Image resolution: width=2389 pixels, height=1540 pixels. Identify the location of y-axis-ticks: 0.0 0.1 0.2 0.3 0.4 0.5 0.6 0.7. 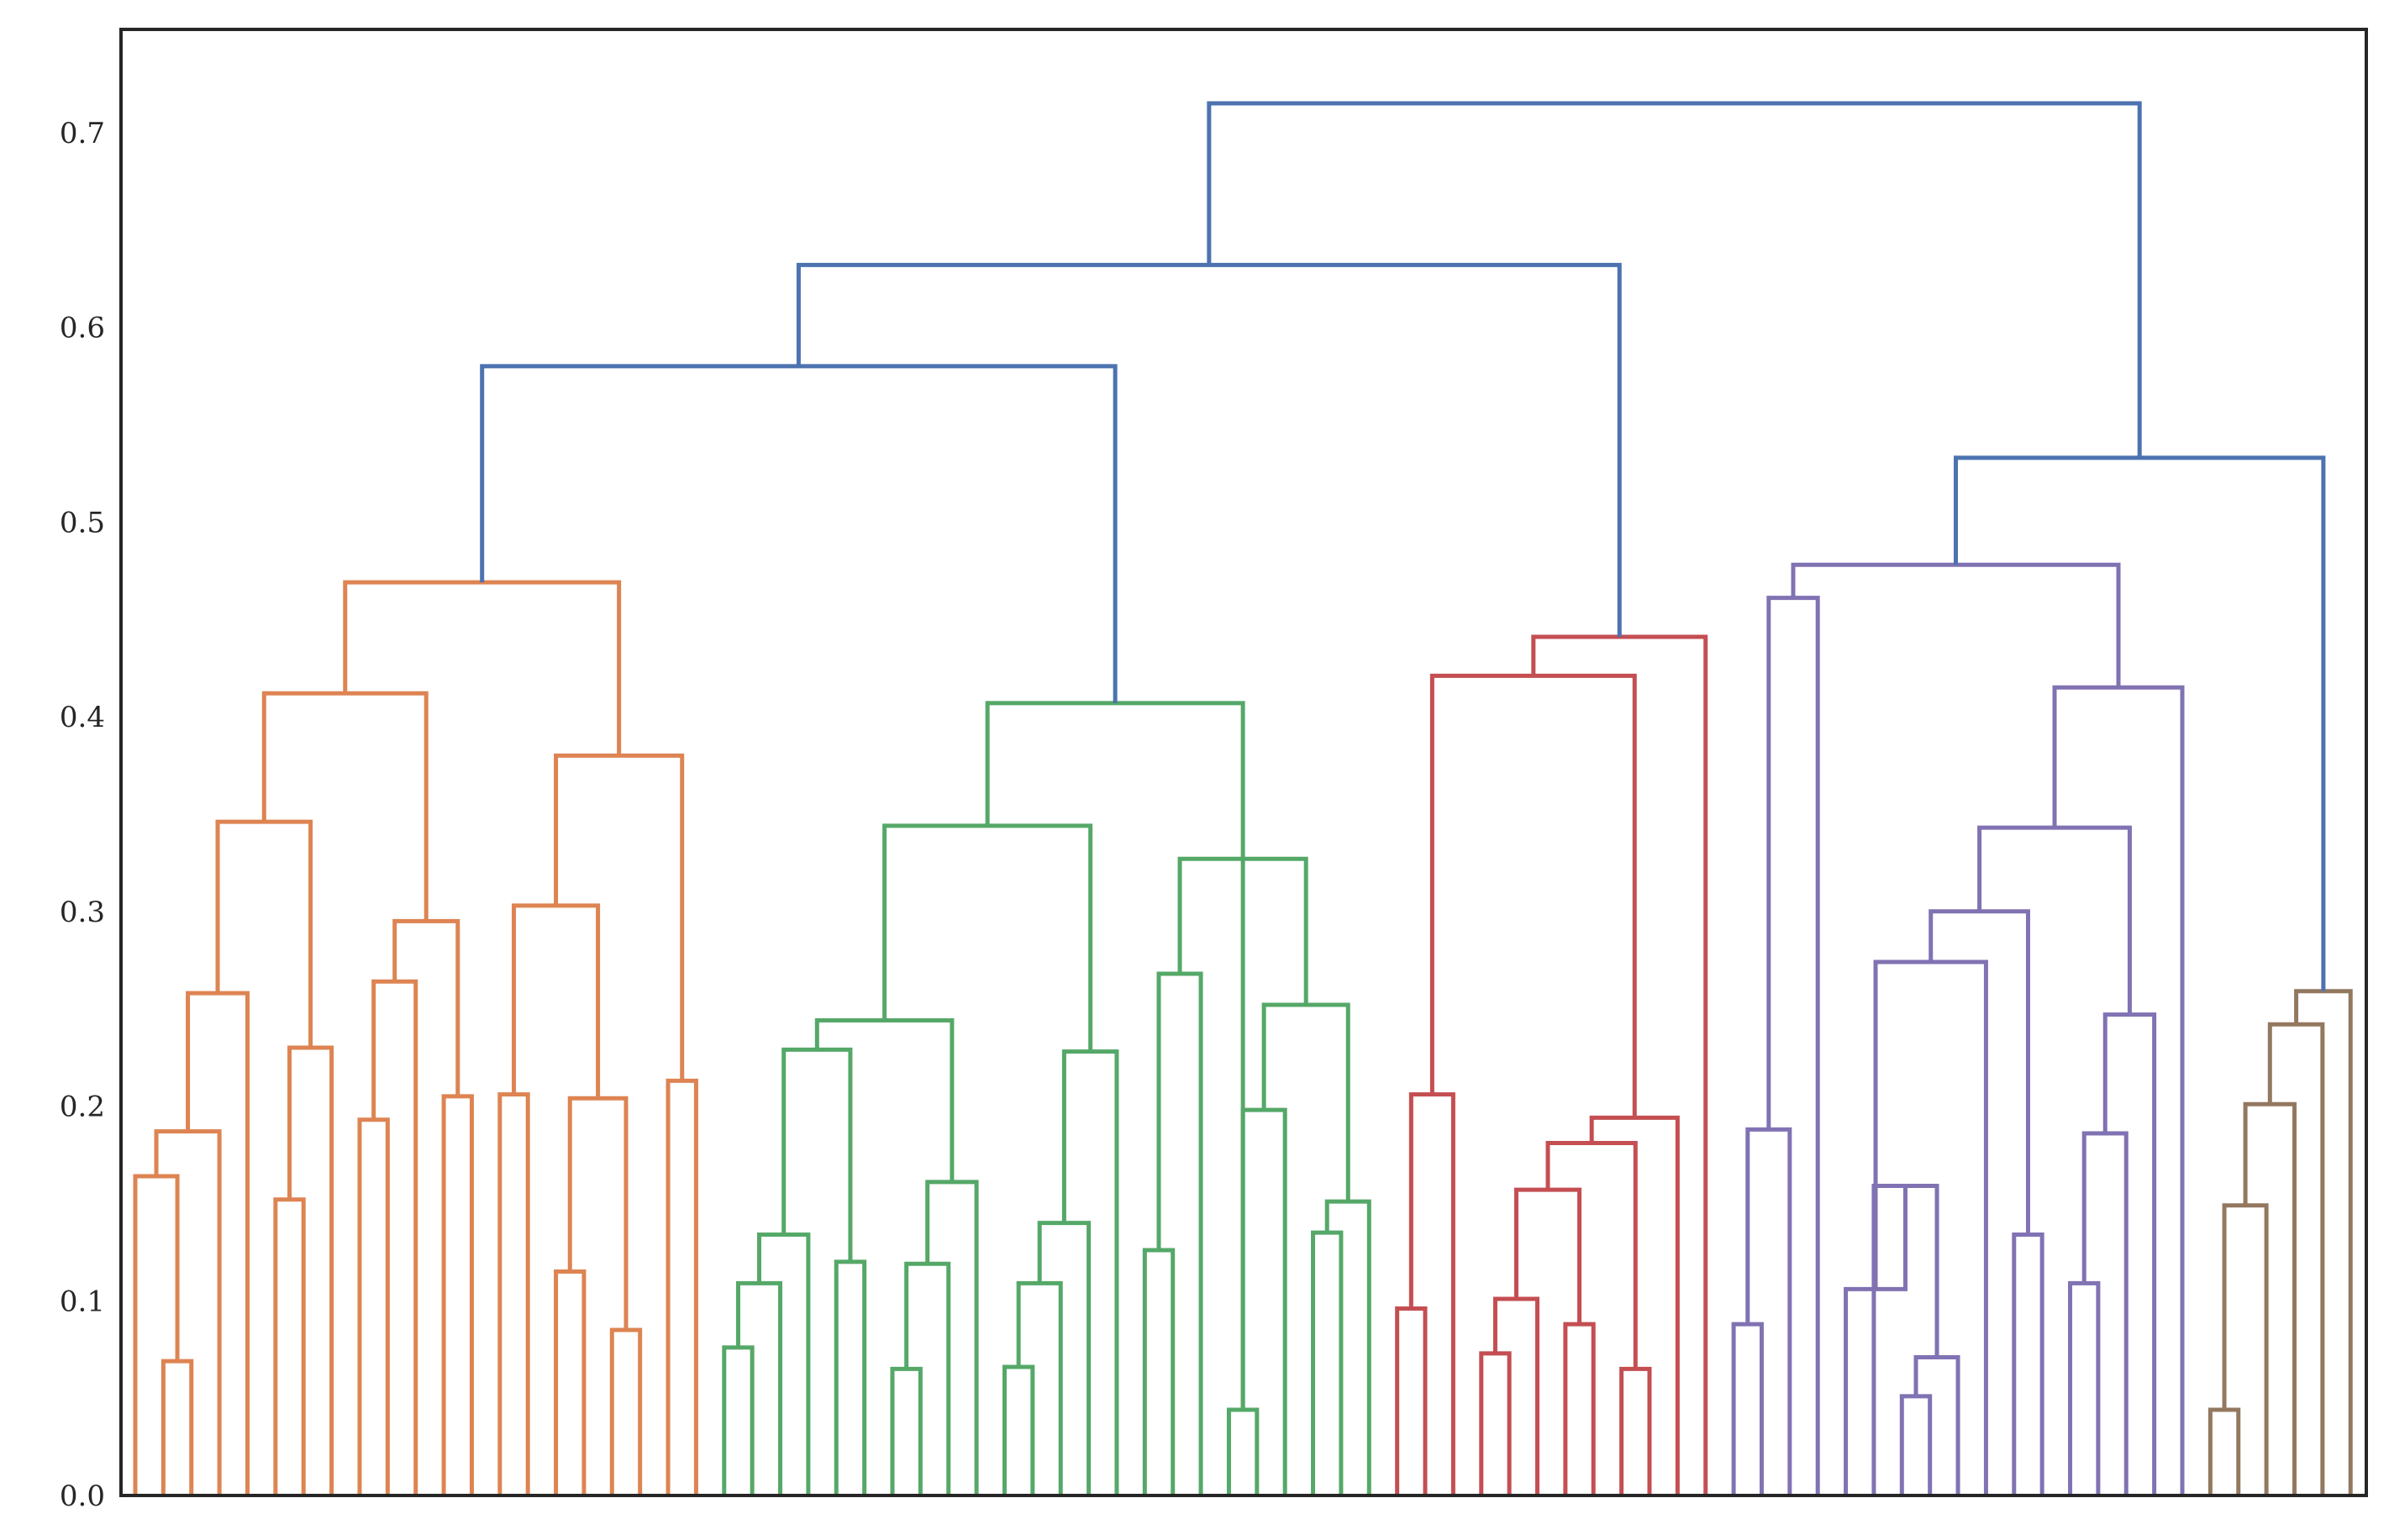
(82, 815).